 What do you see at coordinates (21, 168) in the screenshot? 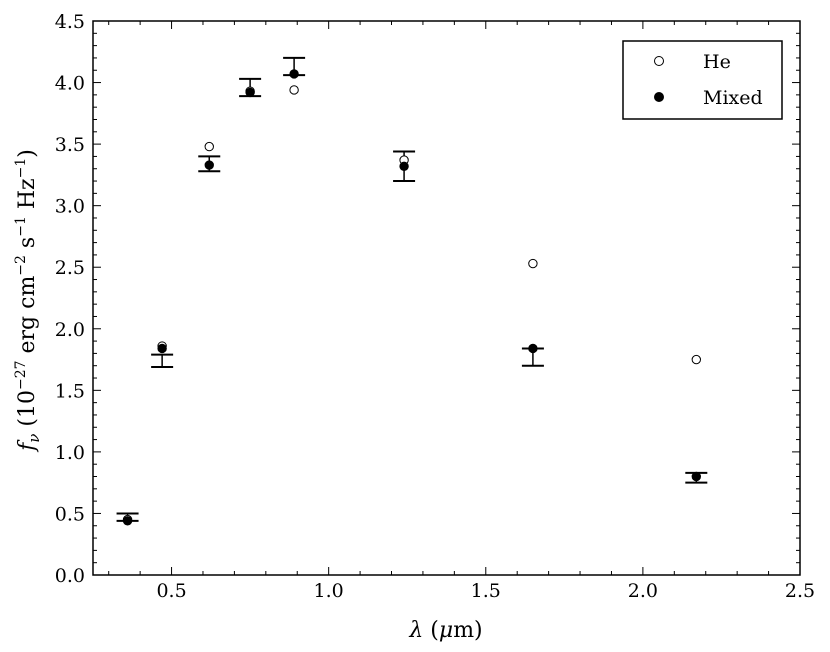
I see `y-axis-label-part-9: −1` at bounding box center [21, 168].